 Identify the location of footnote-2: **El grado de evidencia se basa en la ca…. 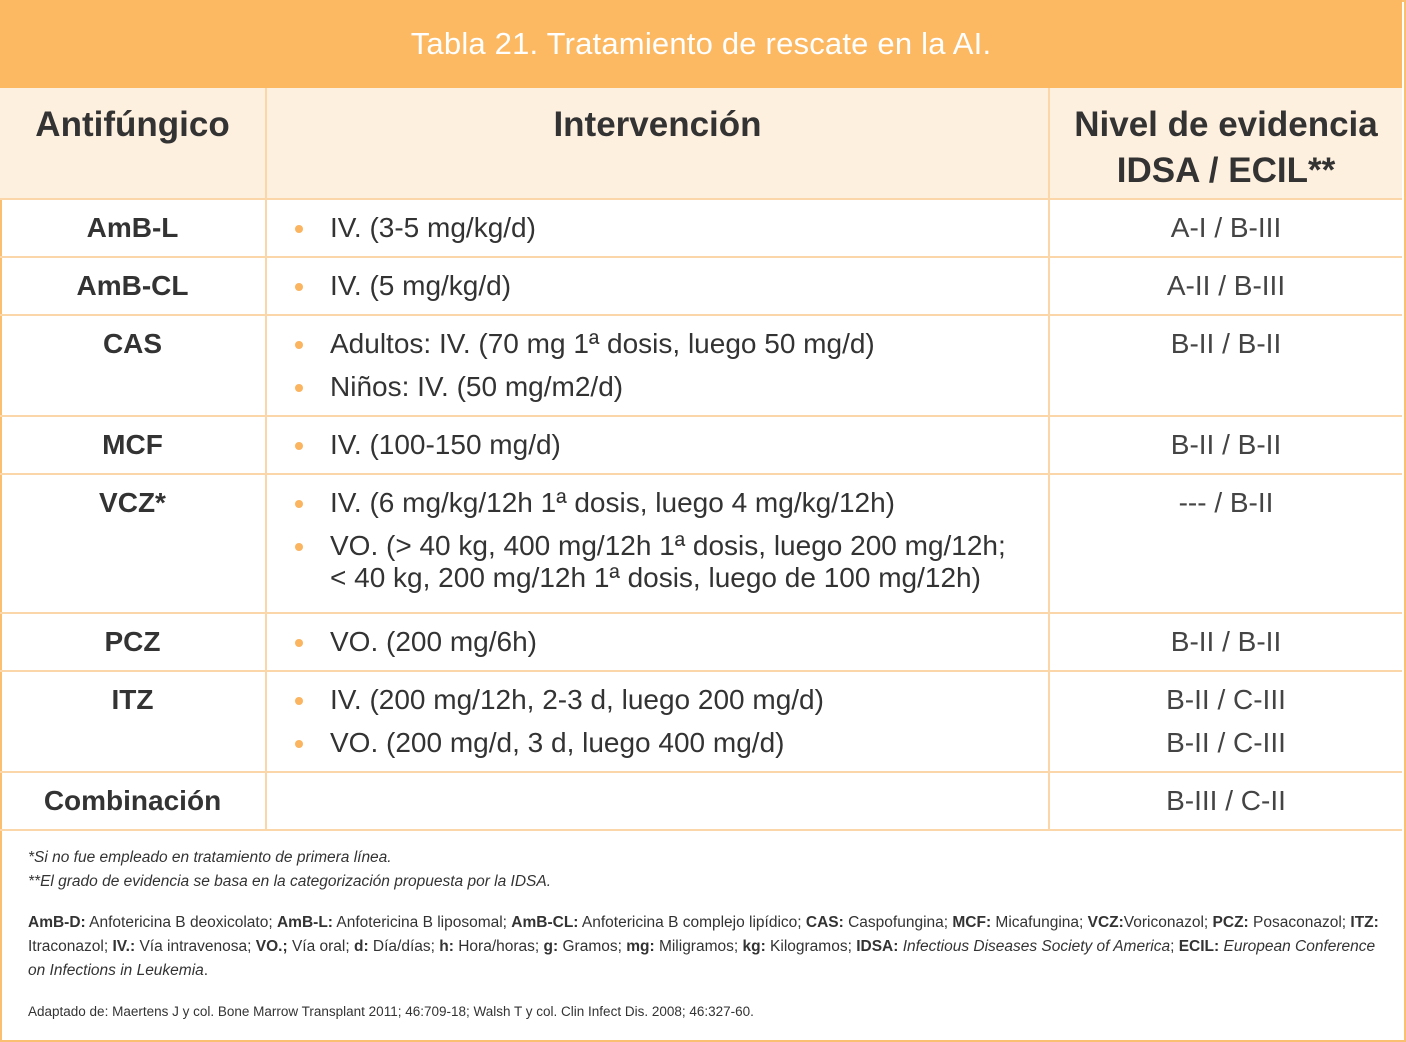
(290, 881).